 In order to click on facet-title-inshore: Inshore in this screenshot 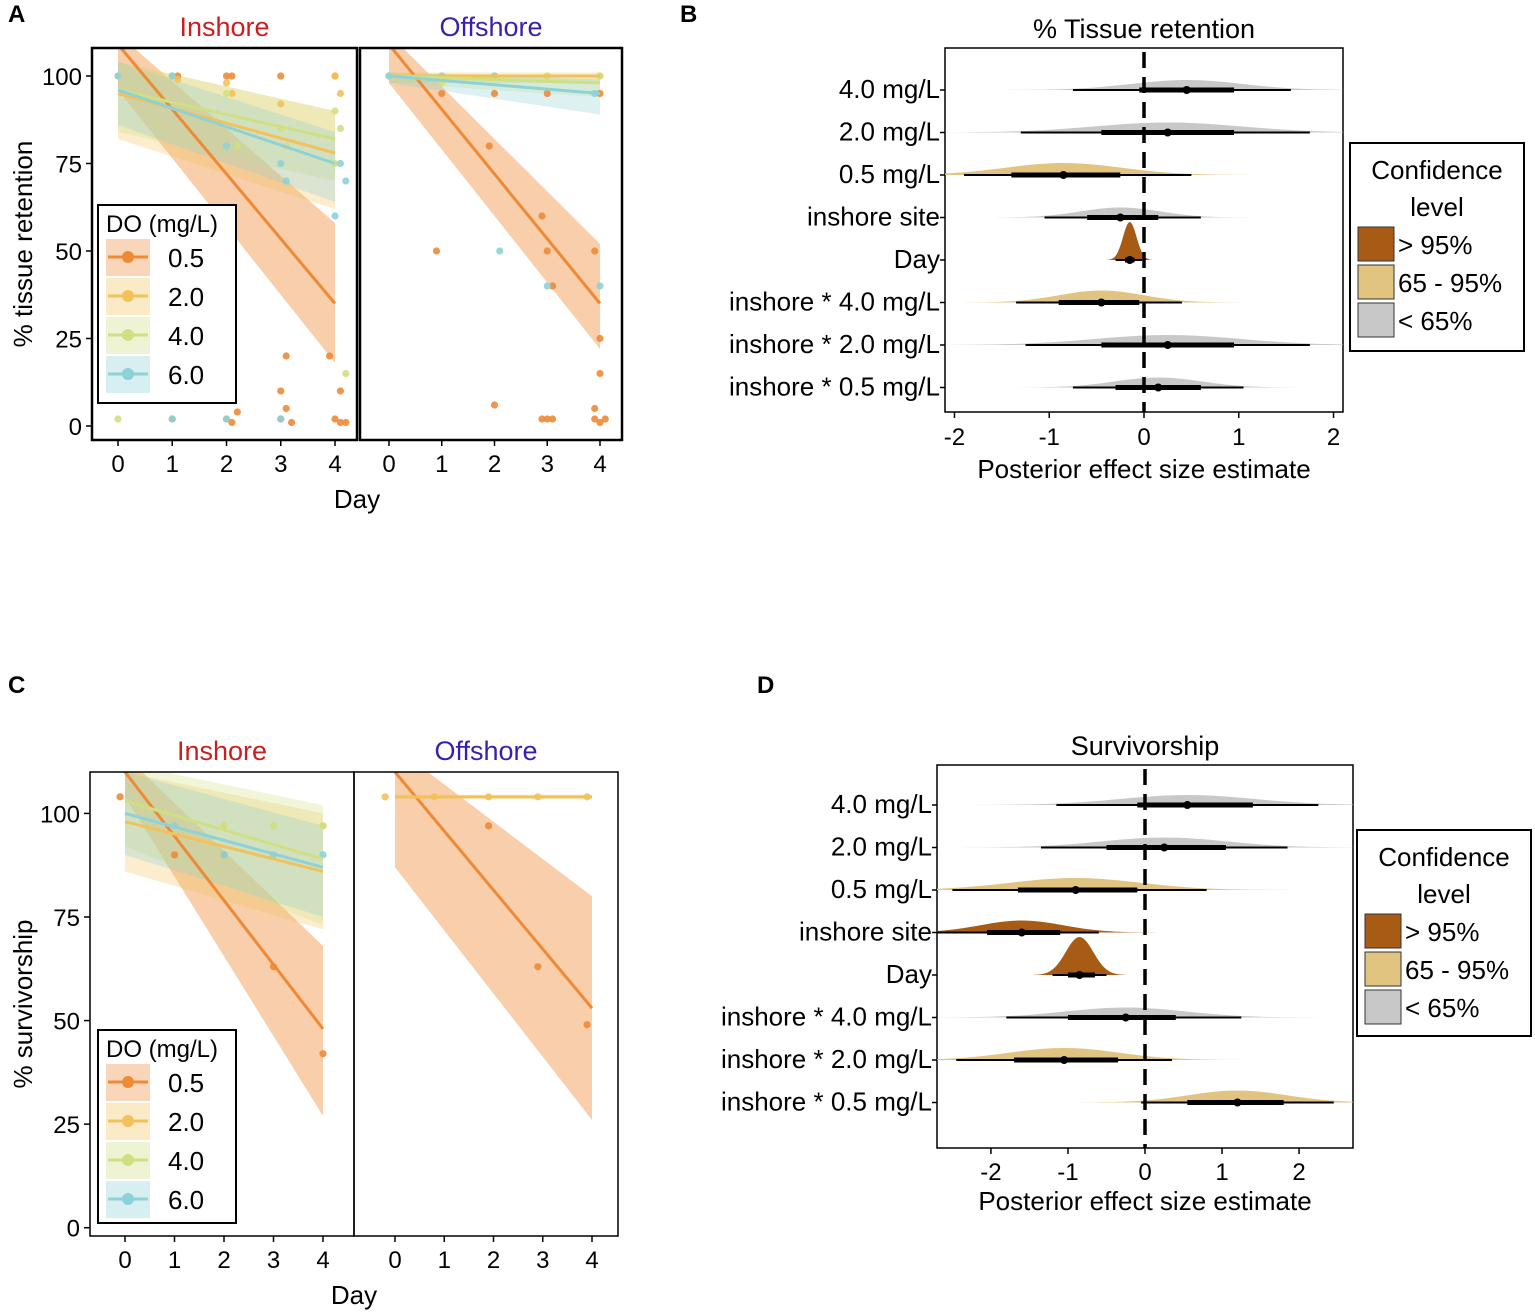, I will do `click(222, 751)`.